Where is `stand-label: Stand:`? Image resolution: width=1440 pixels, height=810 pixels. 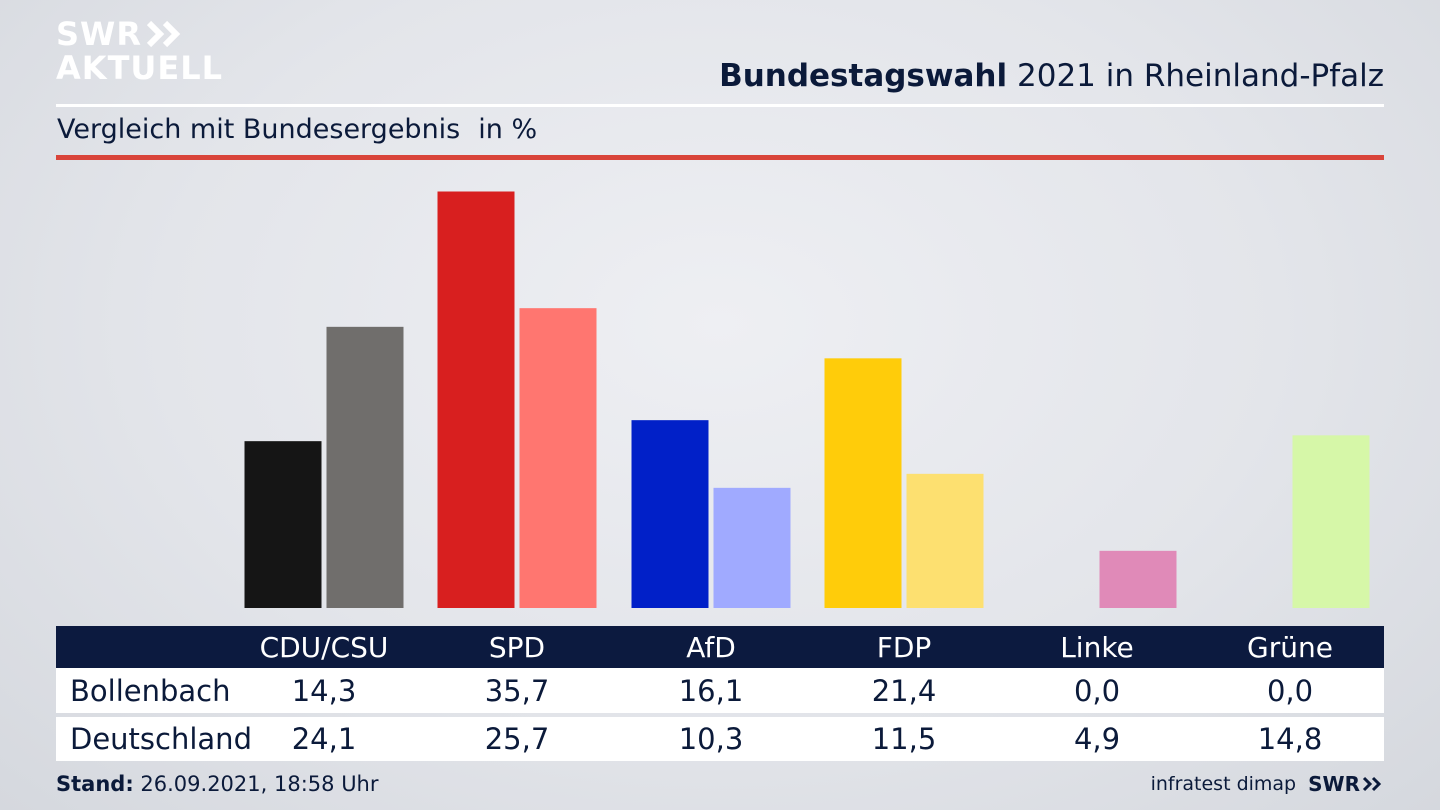
stand-label: Stand: is located at coordinates (95, 784).